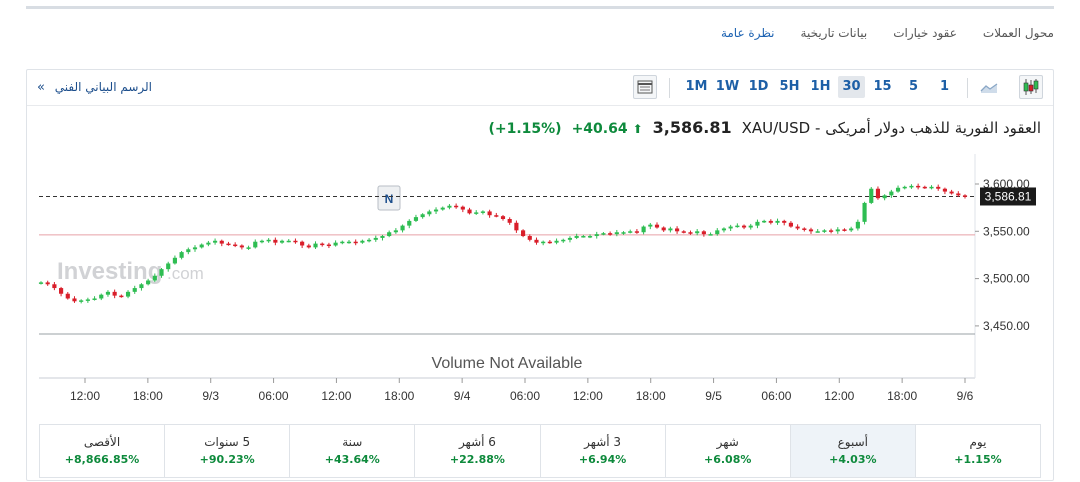 The height and width of the screenshot is (482, 1080). Describe the element at coordinates (747, 33) in the screenshot. I see `tab-overview: نظرة عامة` at that location.